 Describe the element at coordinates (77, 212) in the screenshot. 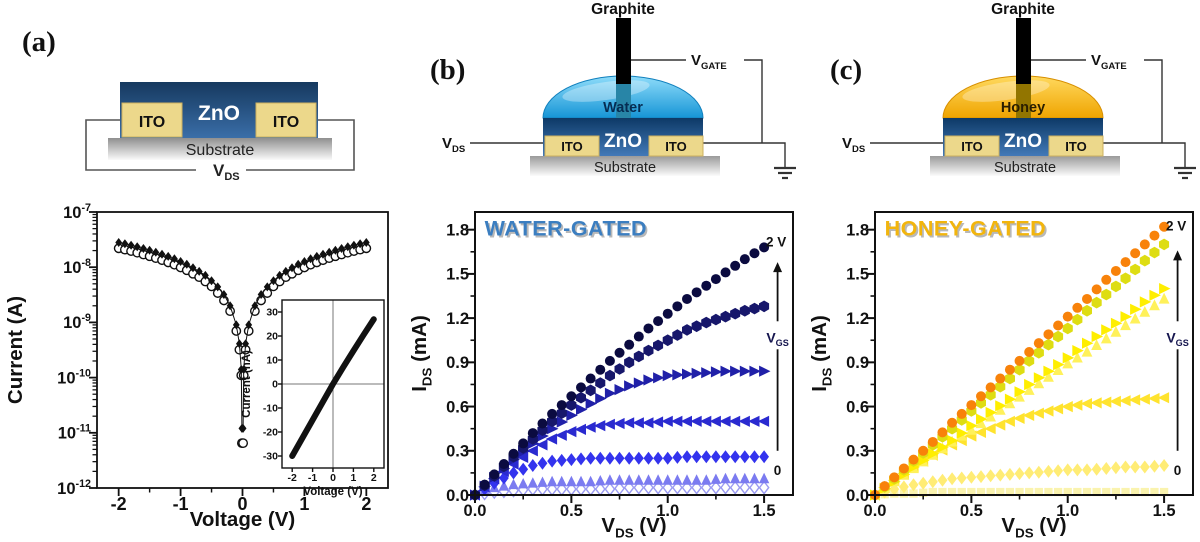

I see `y-tick-label: 10-7` at that location.